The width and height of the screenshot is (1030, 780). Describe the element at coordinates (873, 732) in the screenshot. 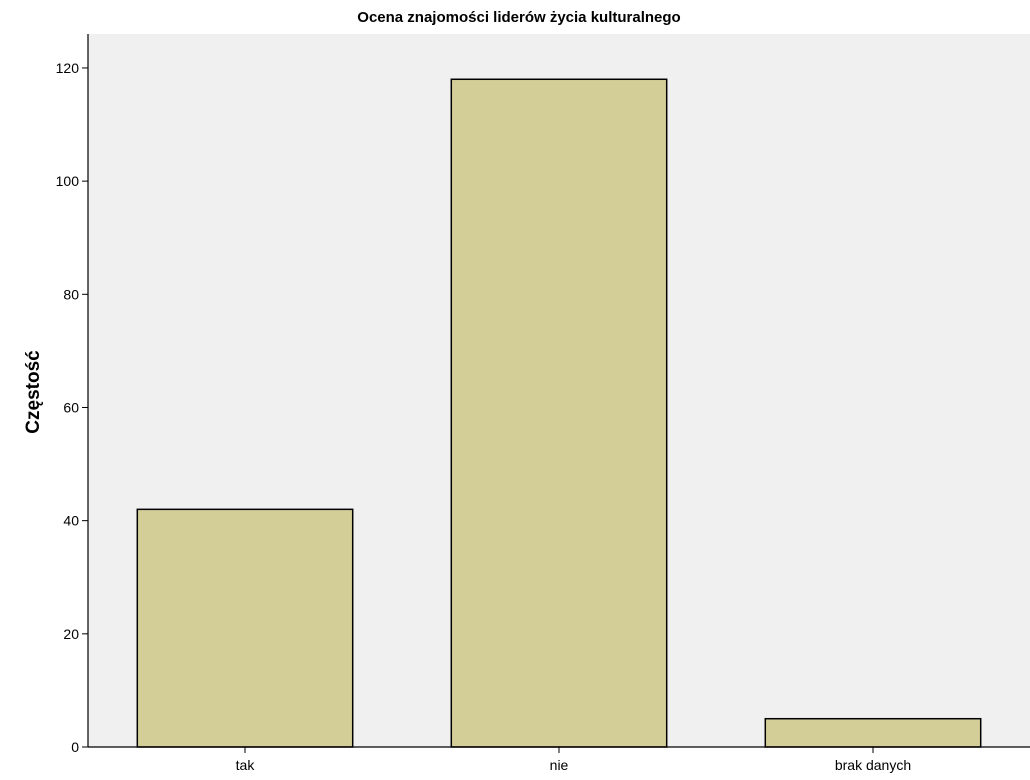

I see `bar-brak-danych` at that location.